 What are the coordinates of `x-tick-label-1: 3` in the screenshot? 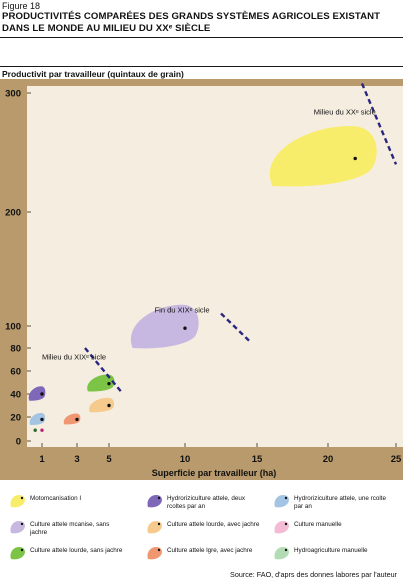 It's located at (76, 459).